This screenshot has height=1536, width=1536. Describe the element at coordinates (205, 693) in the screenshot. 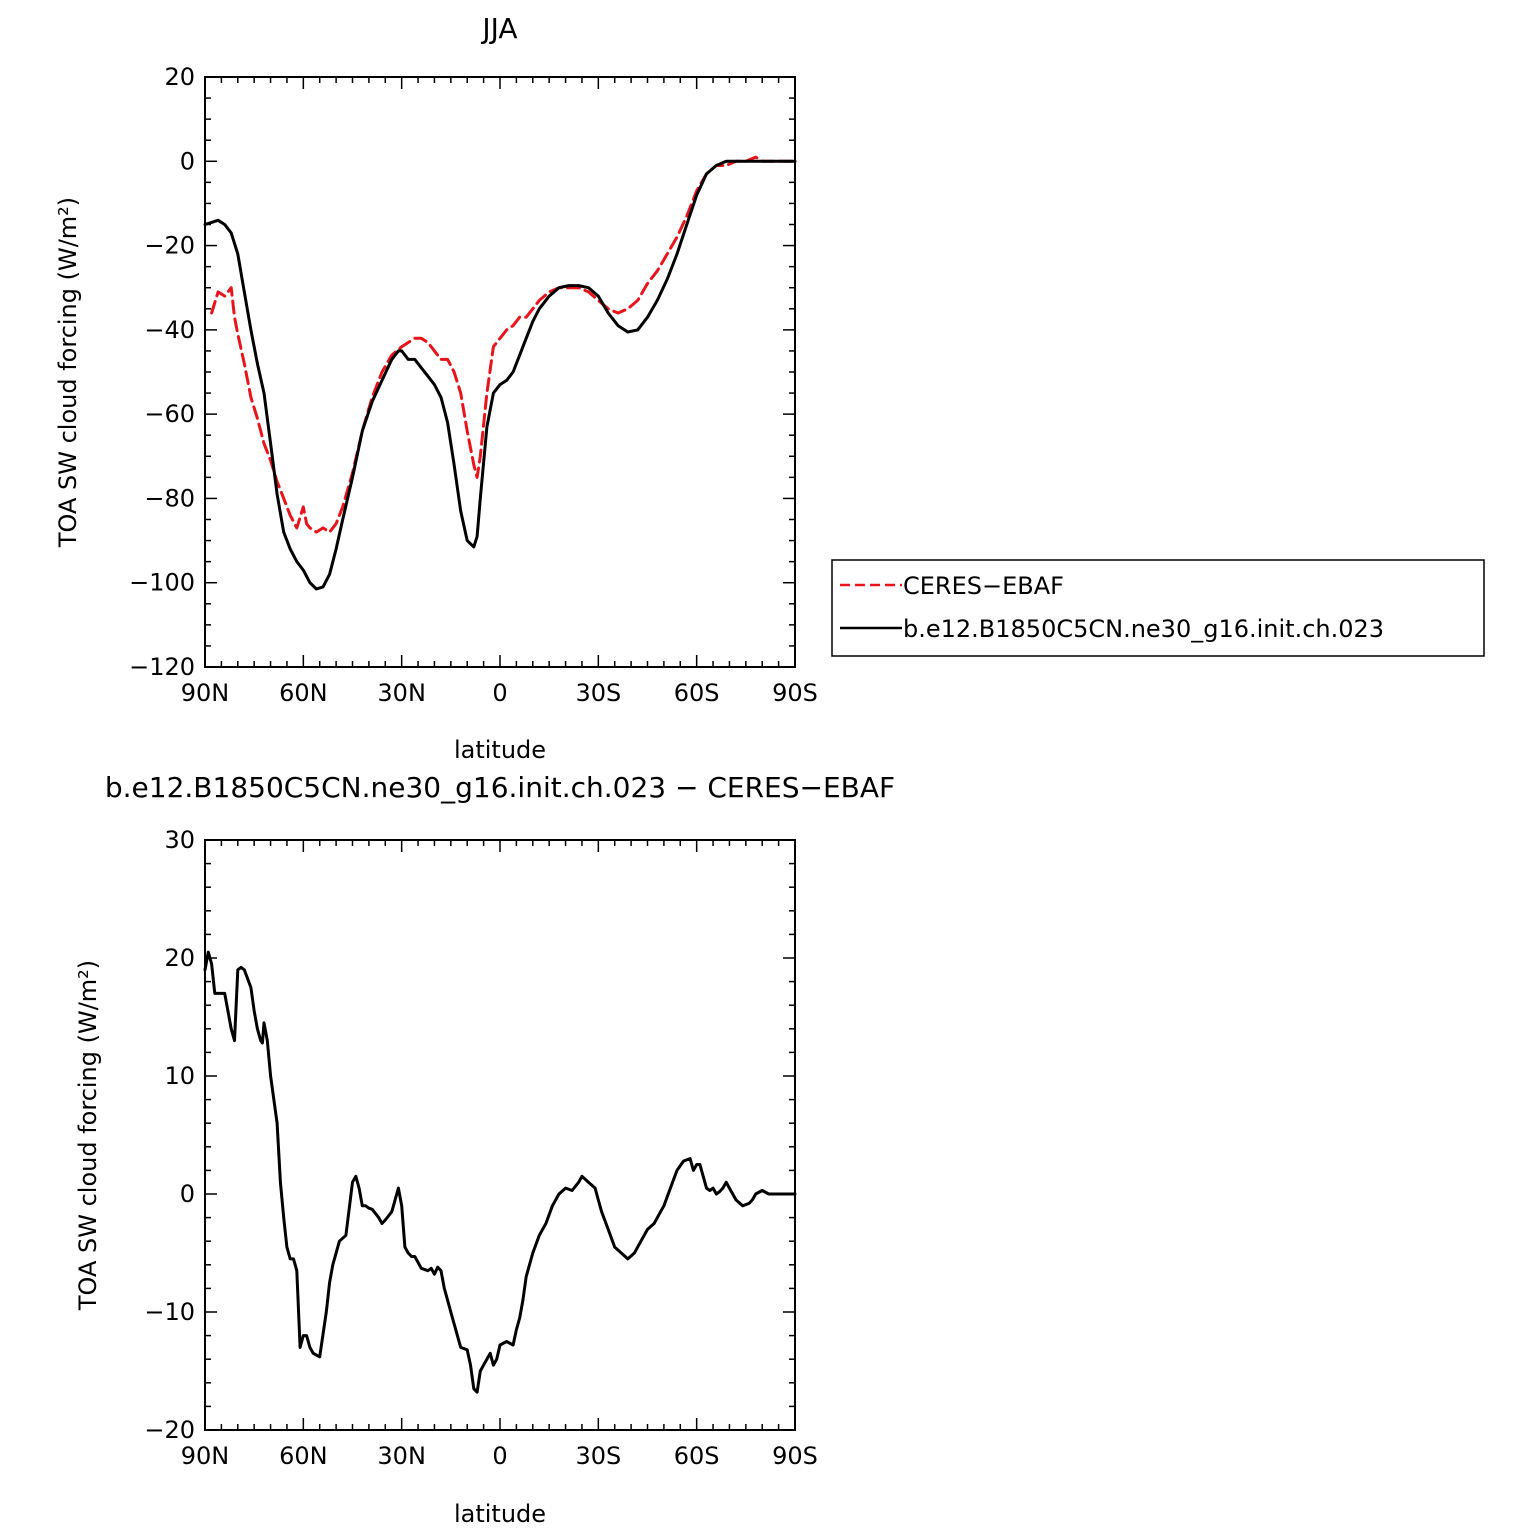

I see `top-x-tick-label: 90N` at that location.